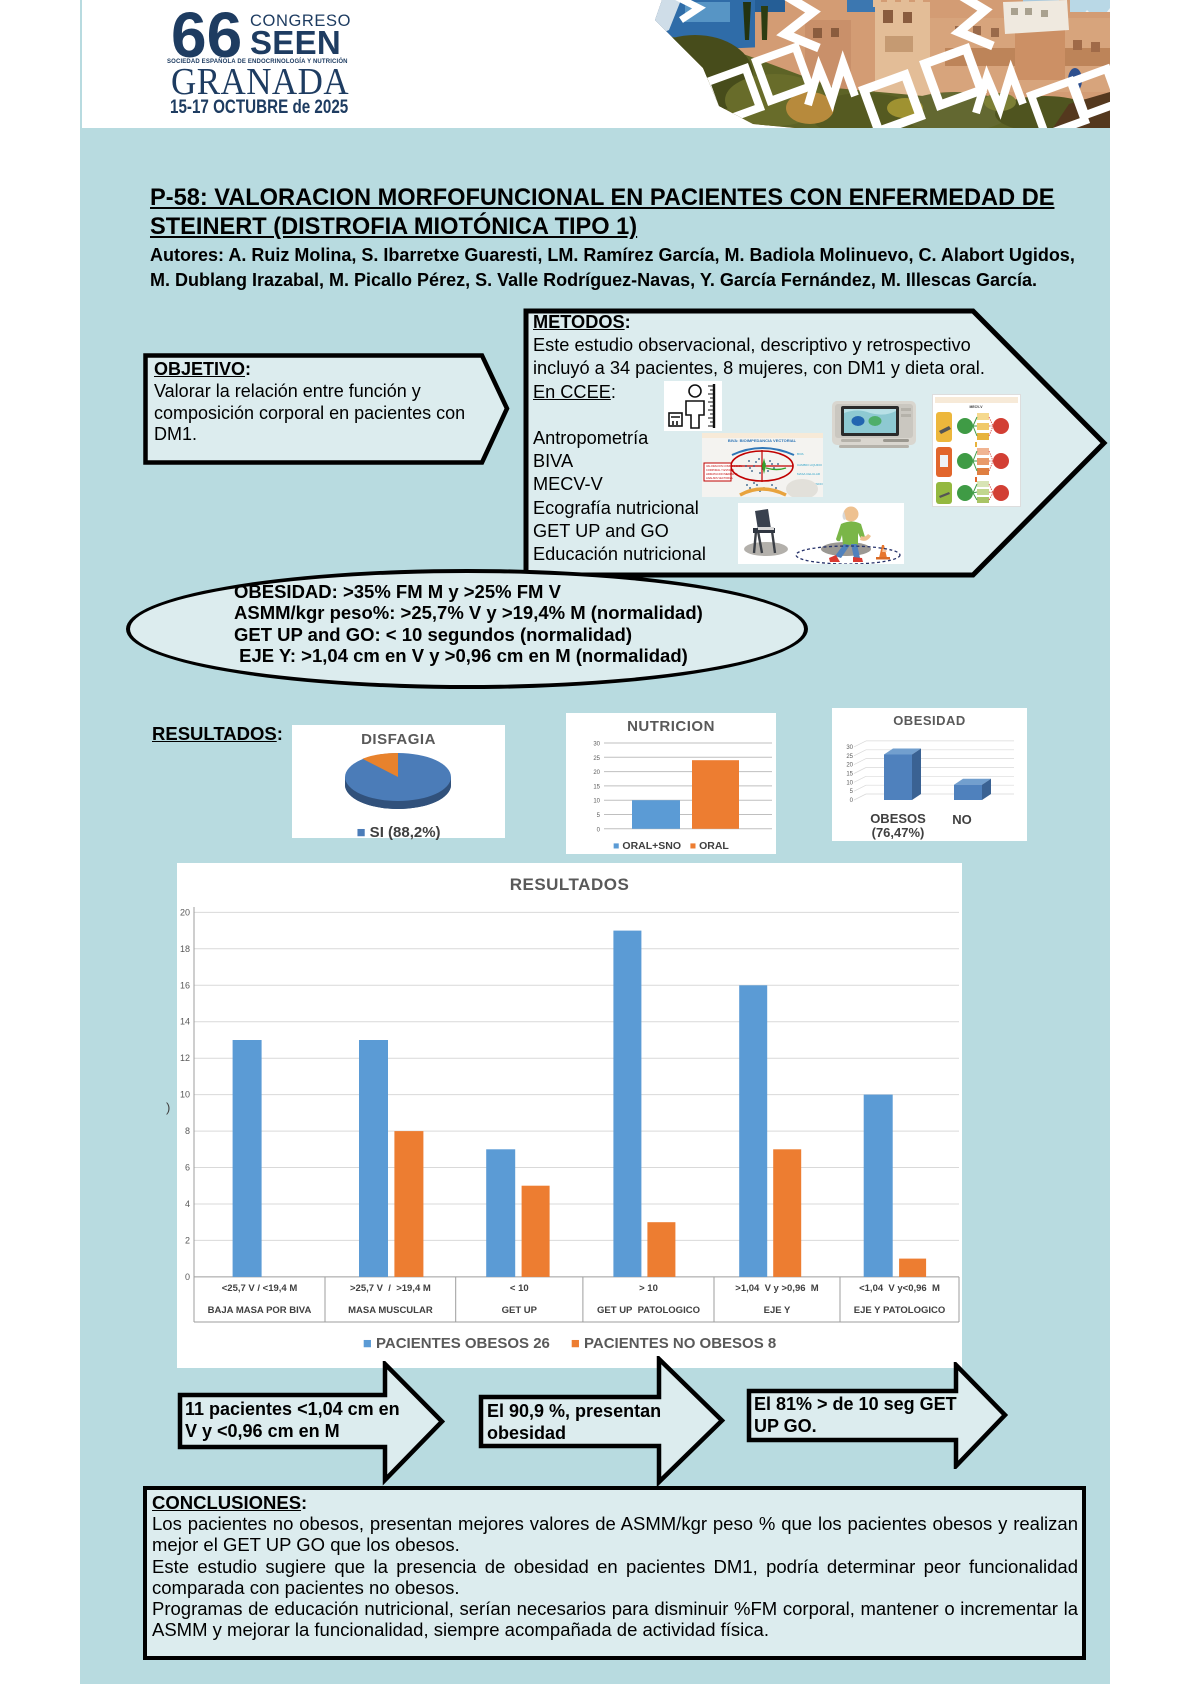 This screenshot has width=1191, height=1684. What do you see at coordinates (390, 1288) in the screenshot?
I see `svg-text: >25,7 V / >19,4 M` at bounding box center [390, 1288].